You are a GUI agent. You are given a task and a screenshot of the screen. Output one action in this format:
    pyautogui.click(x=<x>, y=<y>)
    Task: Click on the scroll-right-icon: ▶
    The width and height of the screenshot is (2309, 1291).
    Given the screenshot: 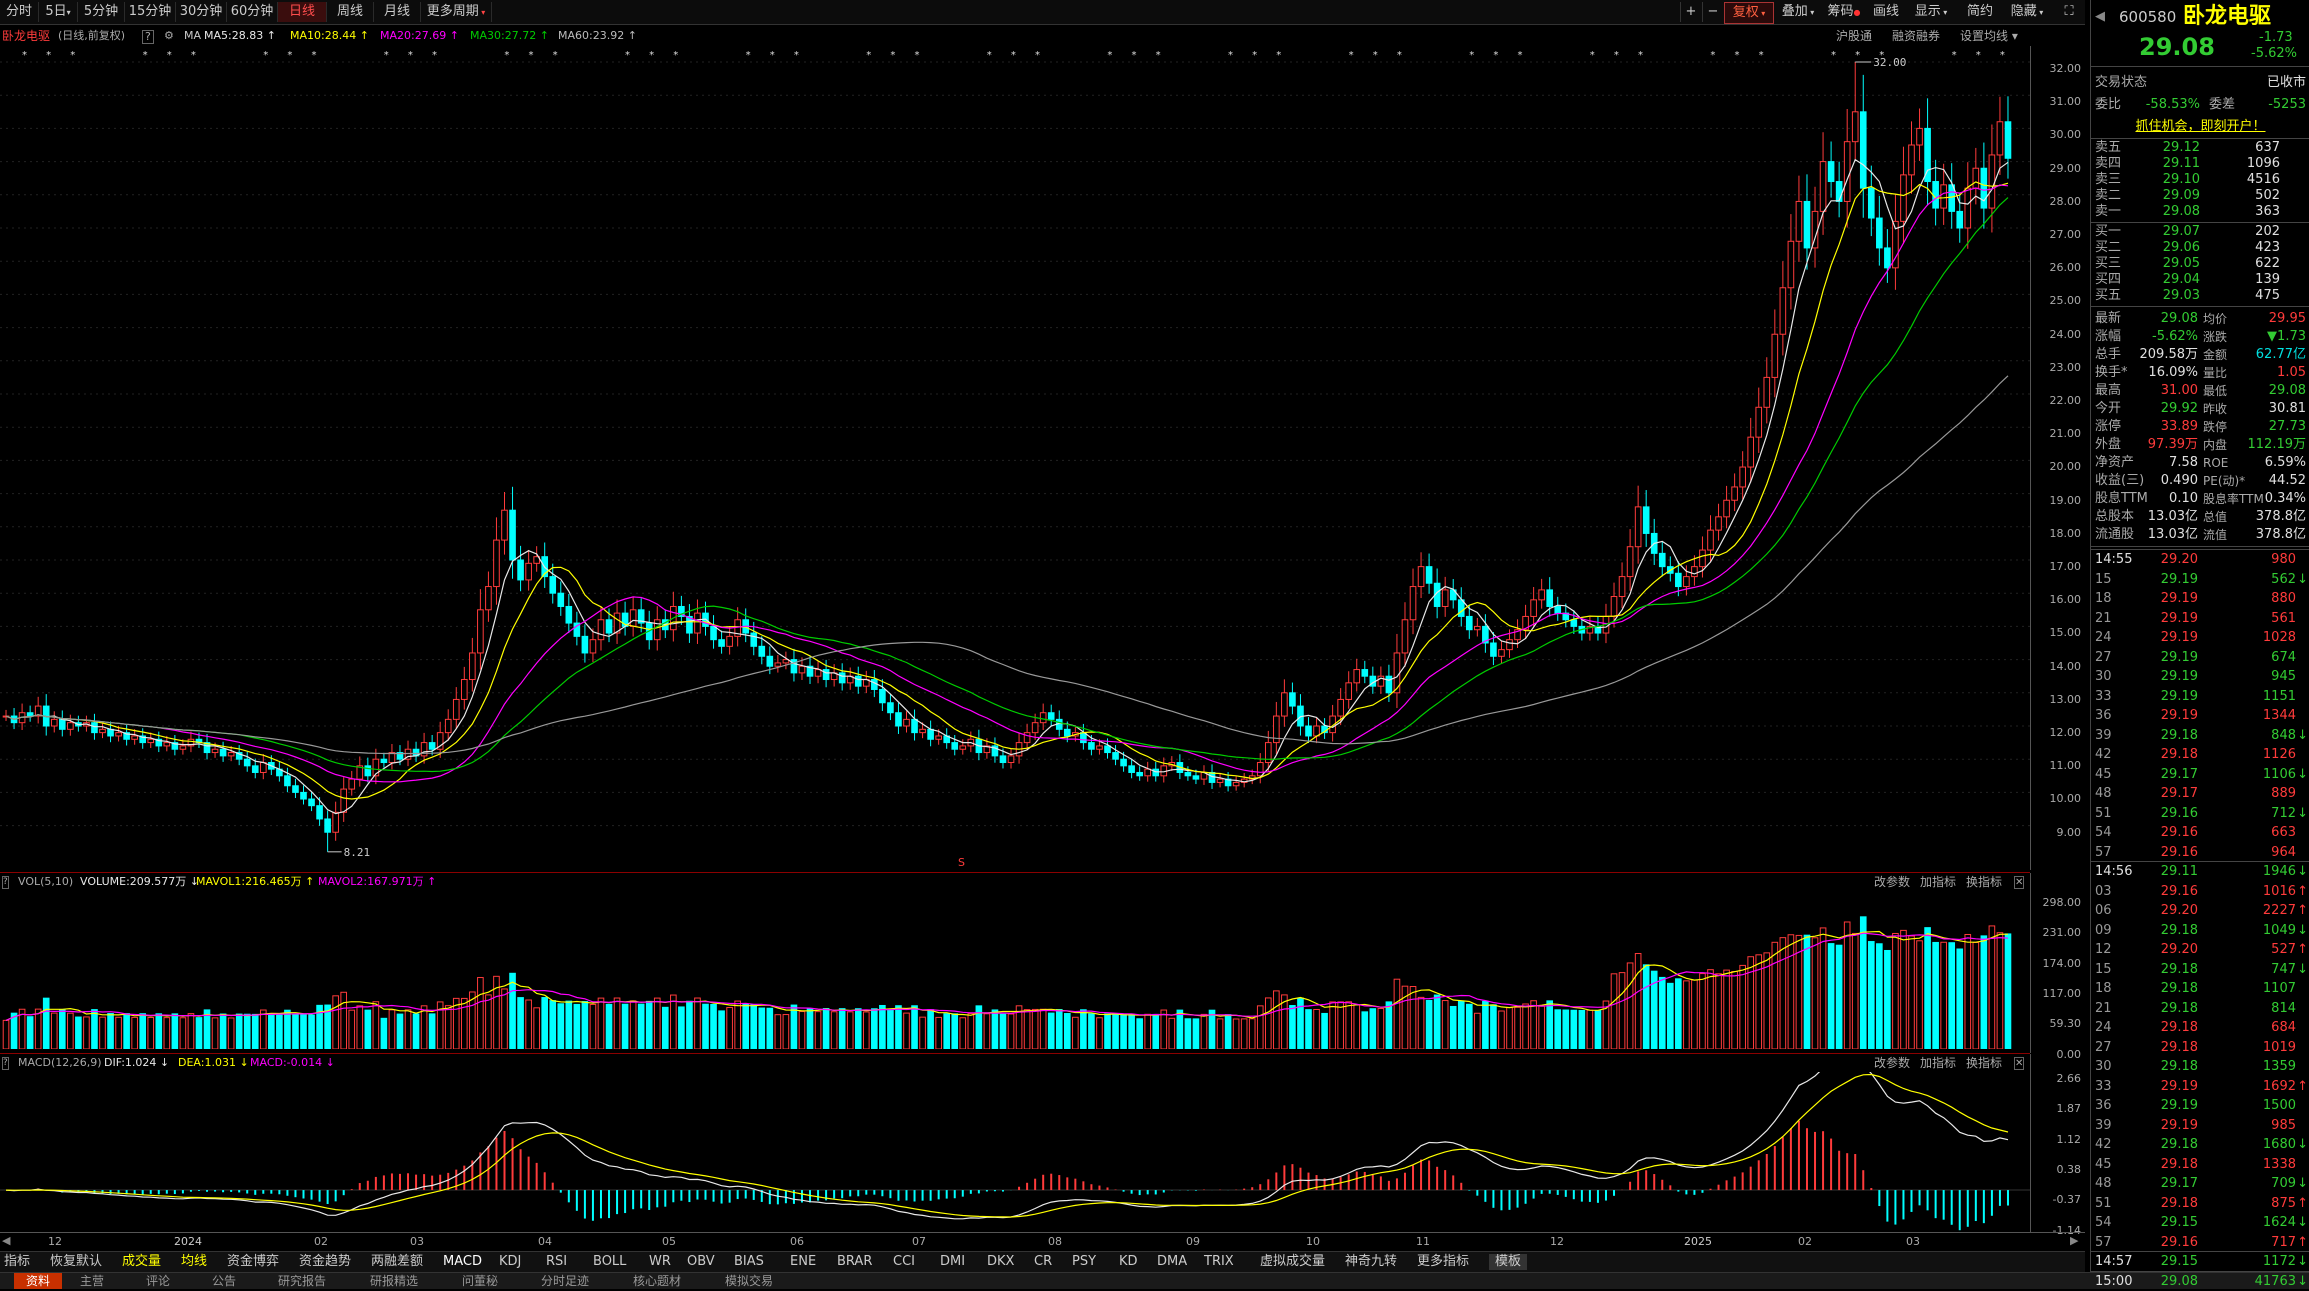 What is the action you would take?
    pyautogui.click(x=2074, y=1240)
    